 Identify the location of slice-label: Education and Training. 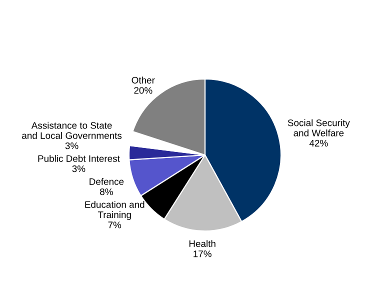
(114, 210).